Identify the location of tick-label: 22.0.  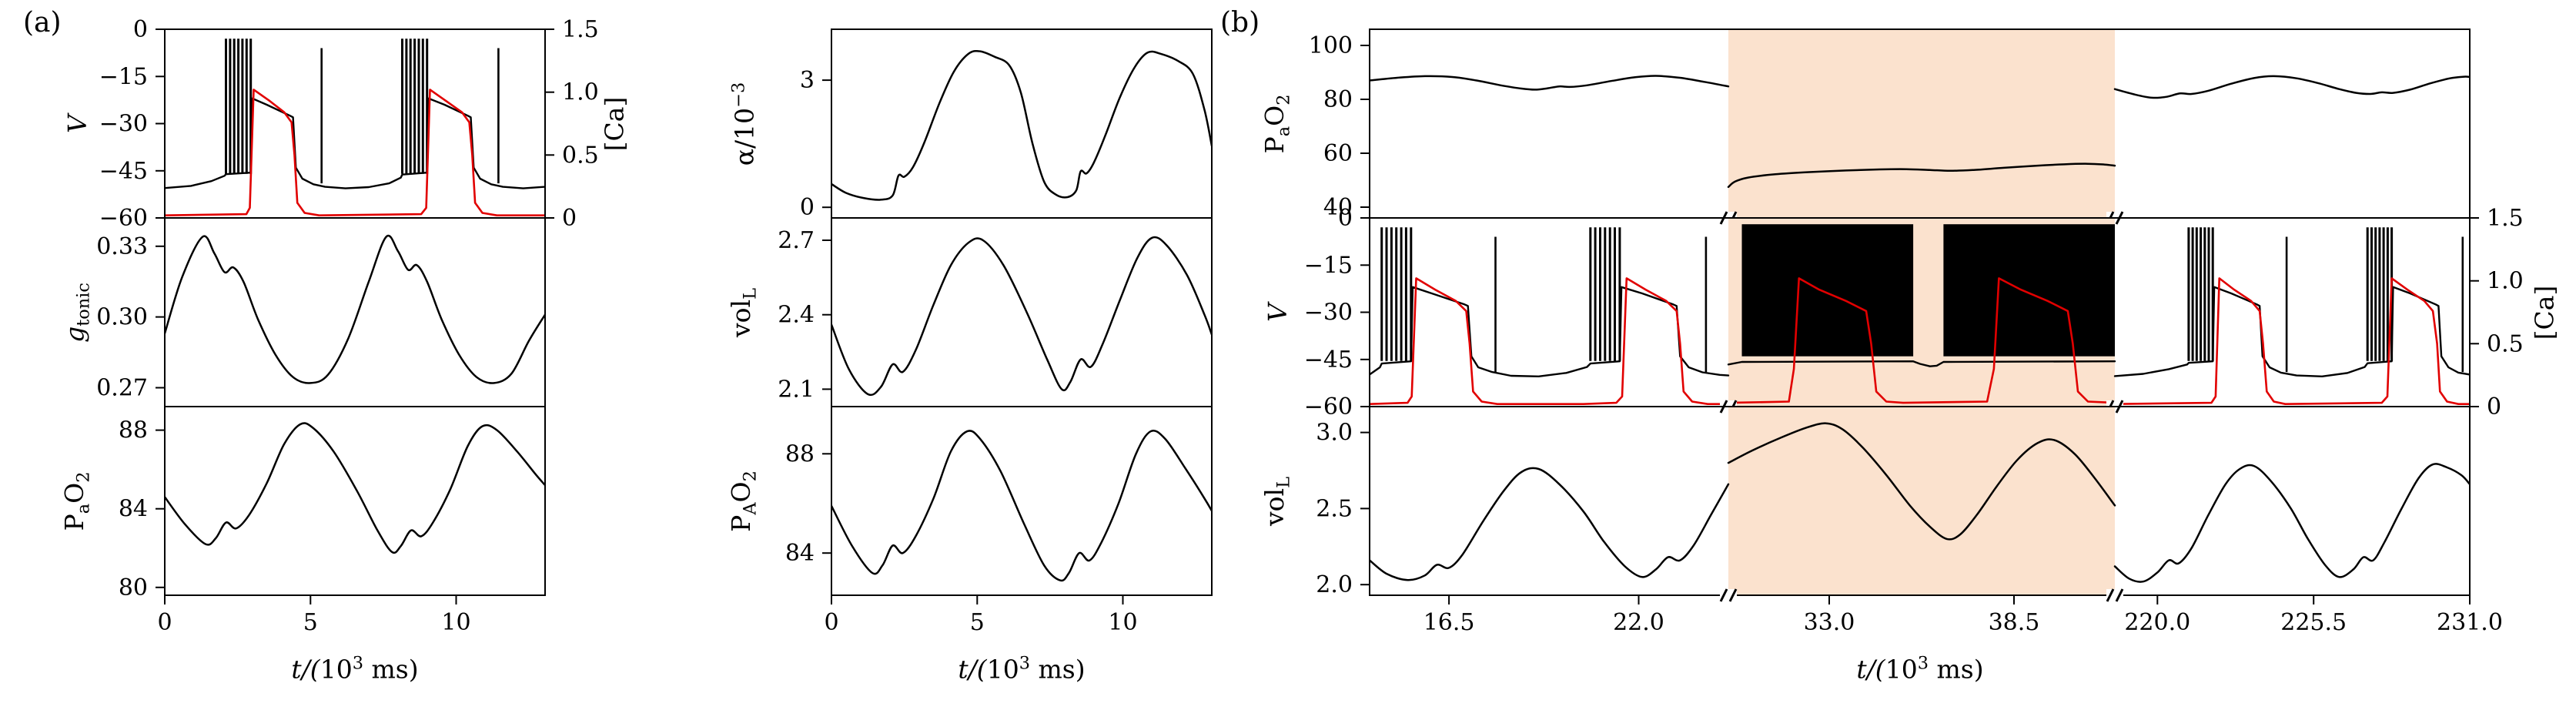
(1638, 622).